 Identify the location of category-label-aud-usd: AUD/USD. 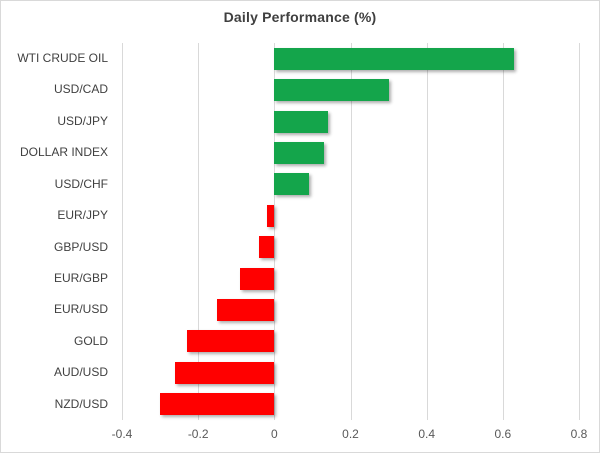
(80, 372).